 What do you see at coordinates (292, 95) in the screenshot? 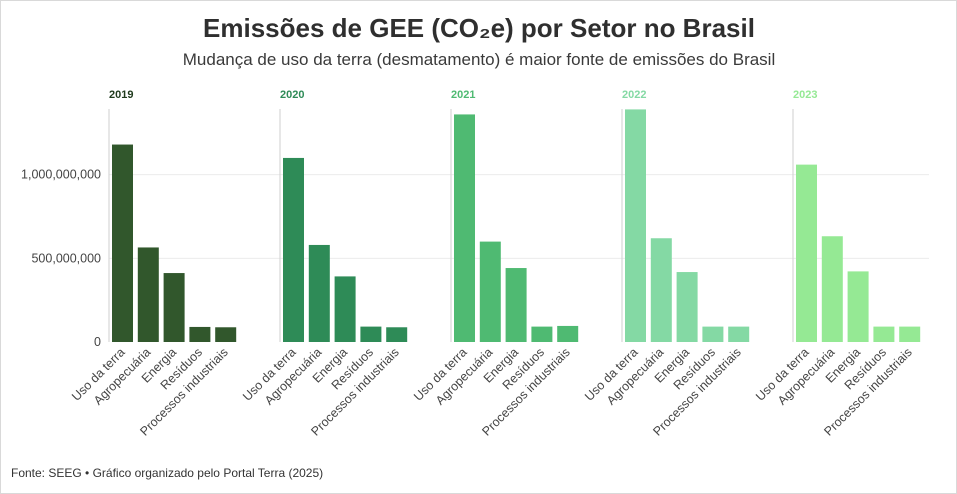
I see `panel-title-2020: 2020` at bounding box center [292, 95].